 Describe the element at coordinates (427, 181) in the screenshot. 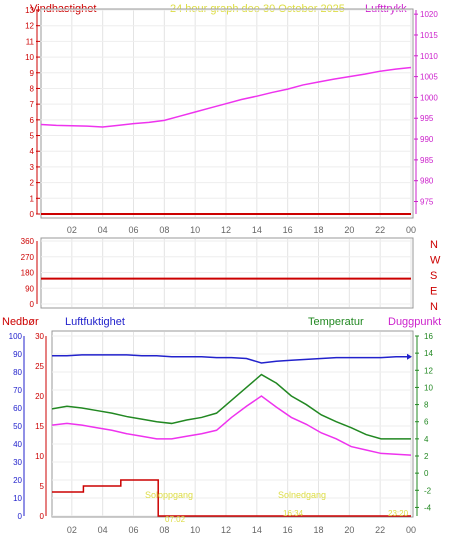

I see `y-tick-label-pressure: 980` at that location.